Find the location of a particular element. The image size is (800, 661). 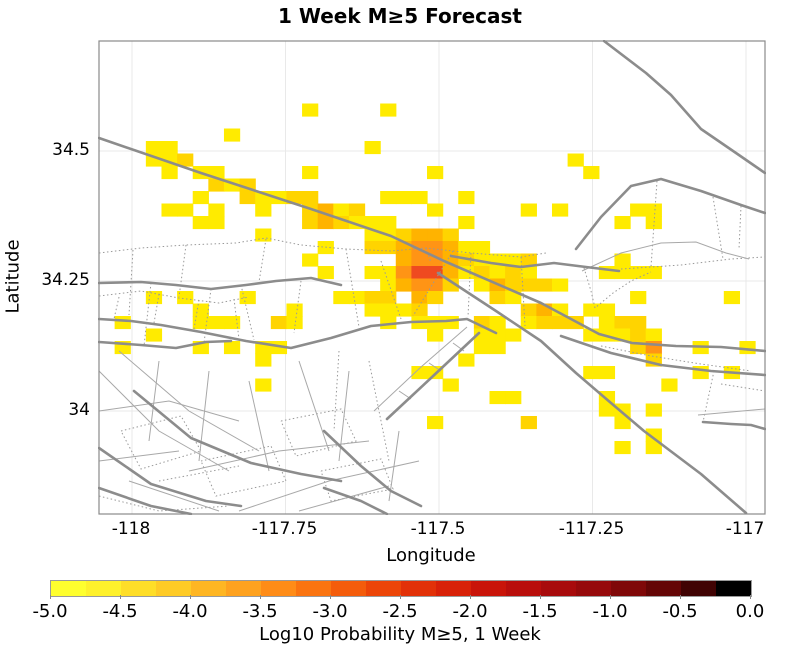

x-tick-label: -118 is located at coordinates (131, 529).